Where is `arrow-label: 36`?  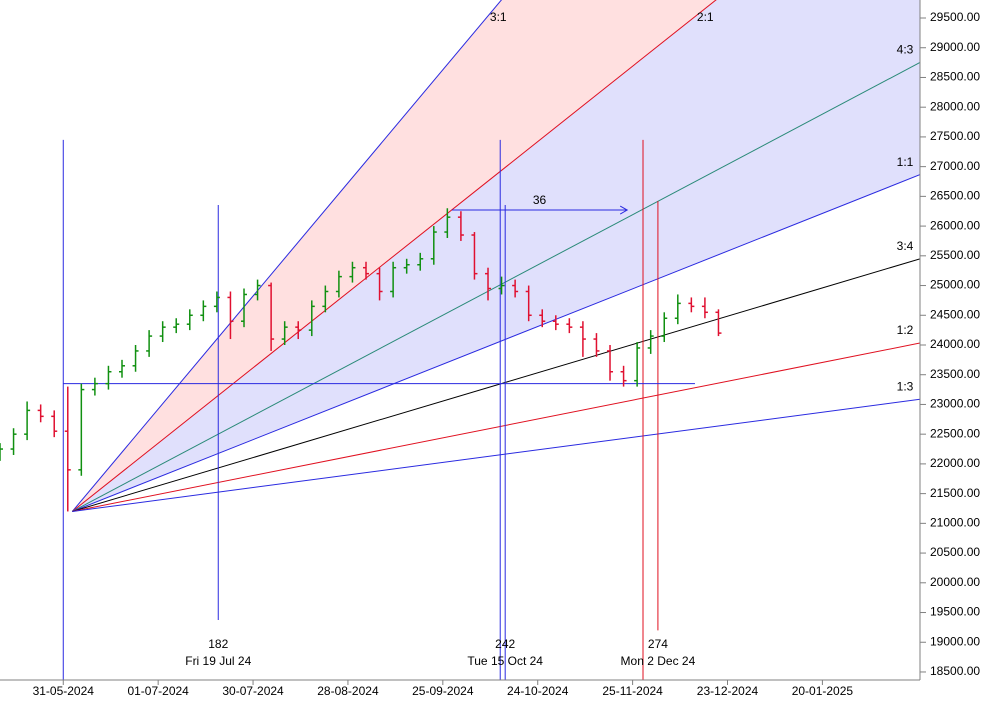 arrow-label: 36 is located at coordinates (540, 200).